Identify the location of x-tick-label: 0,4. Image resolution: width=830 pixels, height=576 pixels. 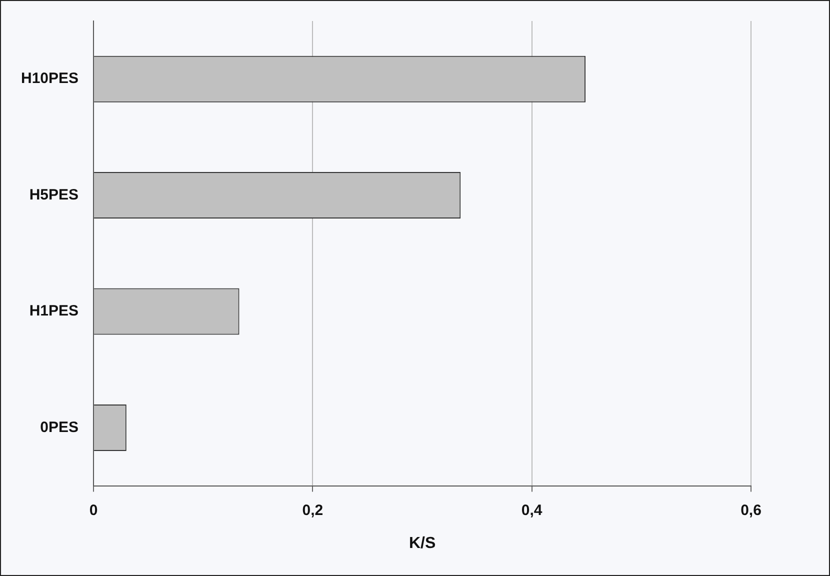
(532, 510).